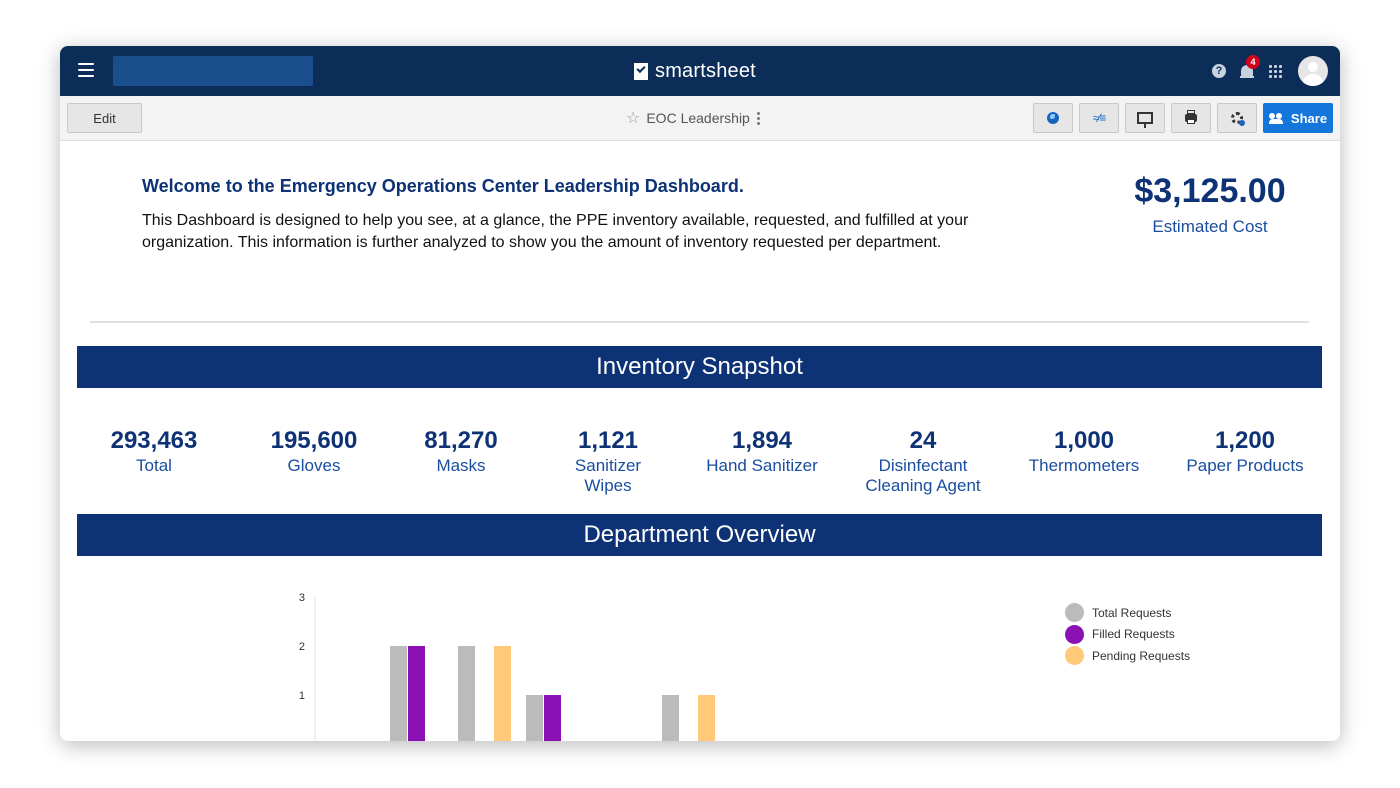 This screenshot has width=1400, height=788. I want to click on legend-item: Filled Requests, so click(1127, 635).